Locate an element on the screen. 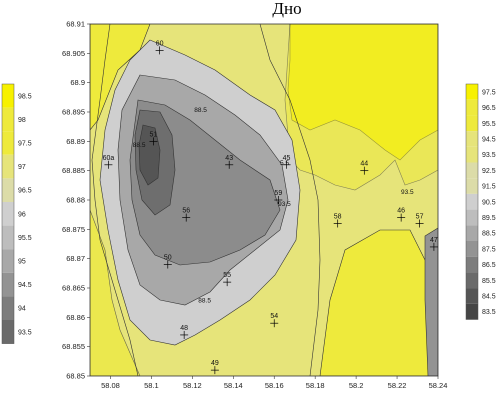 This screenshot has height=400, width=501. x-tick-label: 58.22 is located at coordinates (397, 385).